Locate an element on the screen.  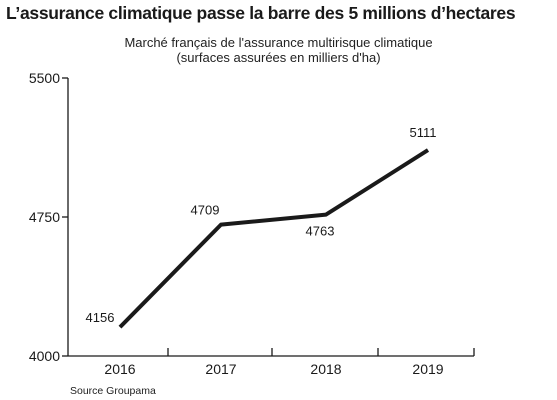
y-ticks: 4000 4750 5500 is located at coordinates (48, 217).